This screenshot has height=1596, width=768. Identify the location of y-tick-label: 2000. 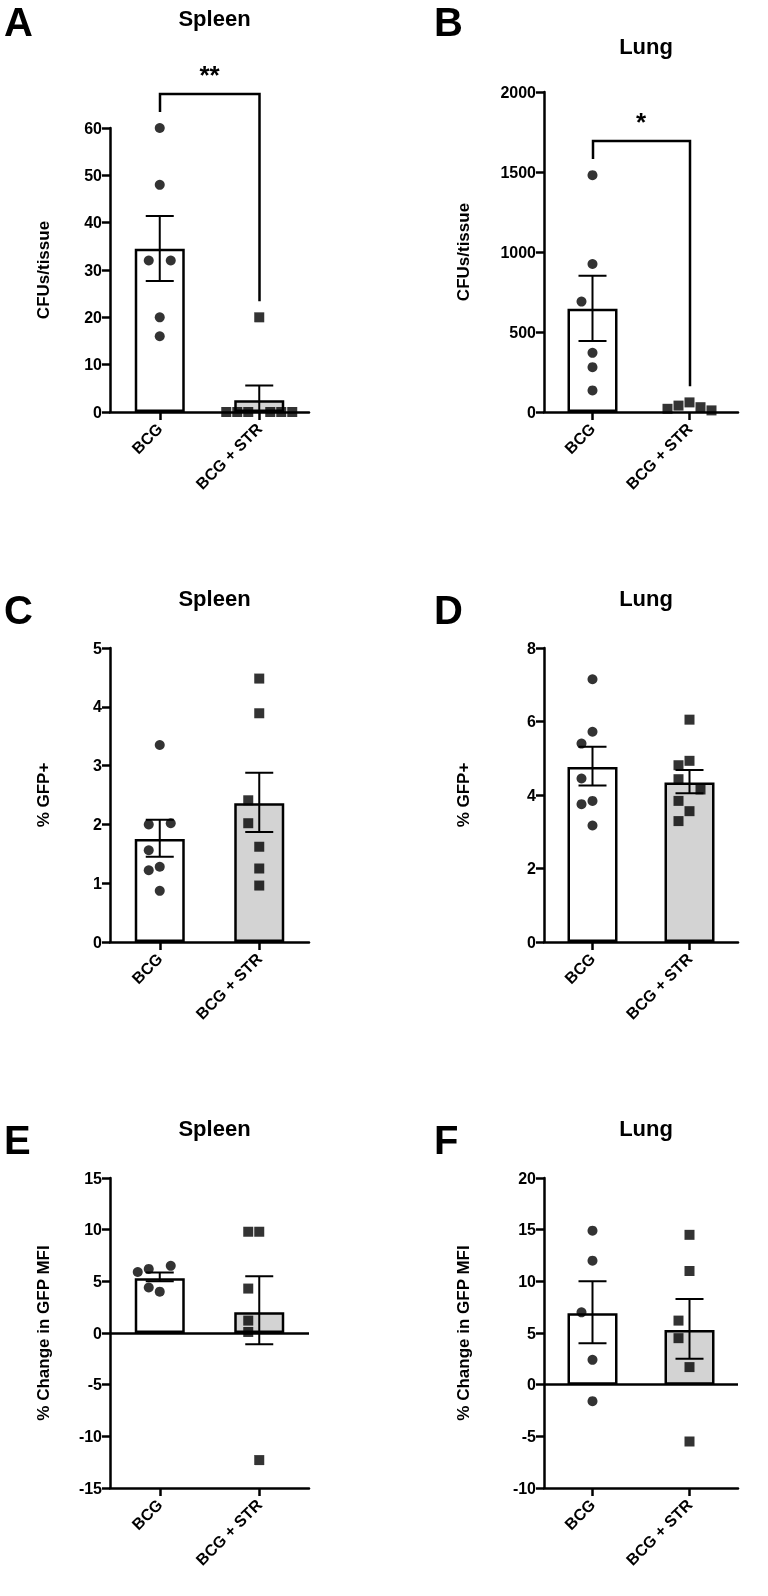
(518, 92).